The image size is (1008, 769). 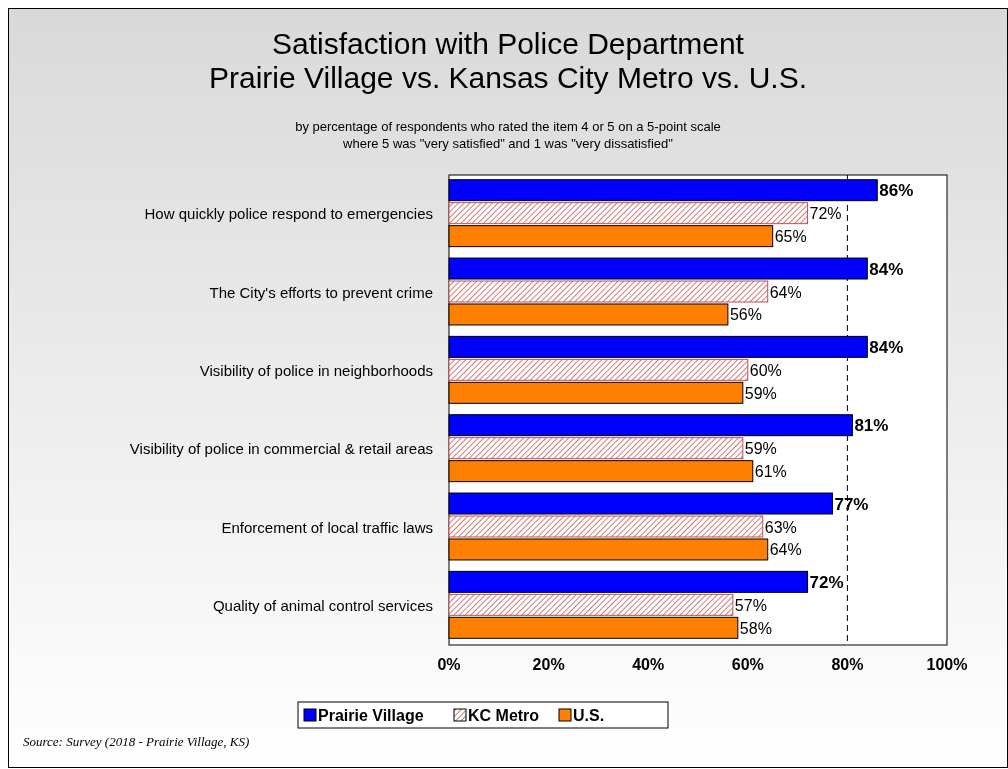 What do you see at coordinates (648, 664) in the screenshot?
I see `x-tick-label: 40%` at bounding box center [648, 664].